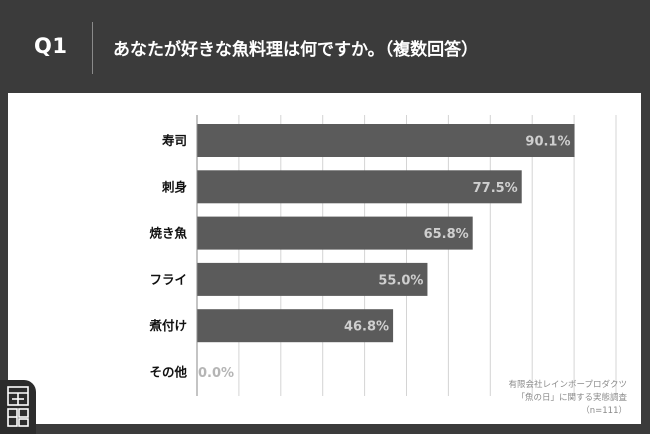  Describe the element at coordinates (18, 407) in the screenshot. I see `brand-logo-icon` at that location.